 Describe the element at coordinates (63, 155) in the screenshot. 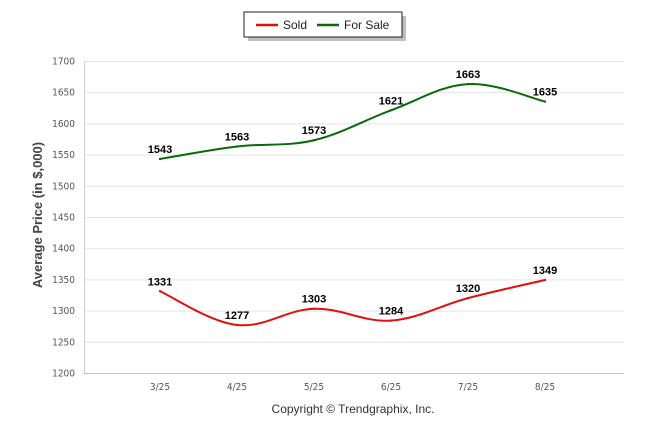

I see `y-tick-label-1550: 1550` at that location.